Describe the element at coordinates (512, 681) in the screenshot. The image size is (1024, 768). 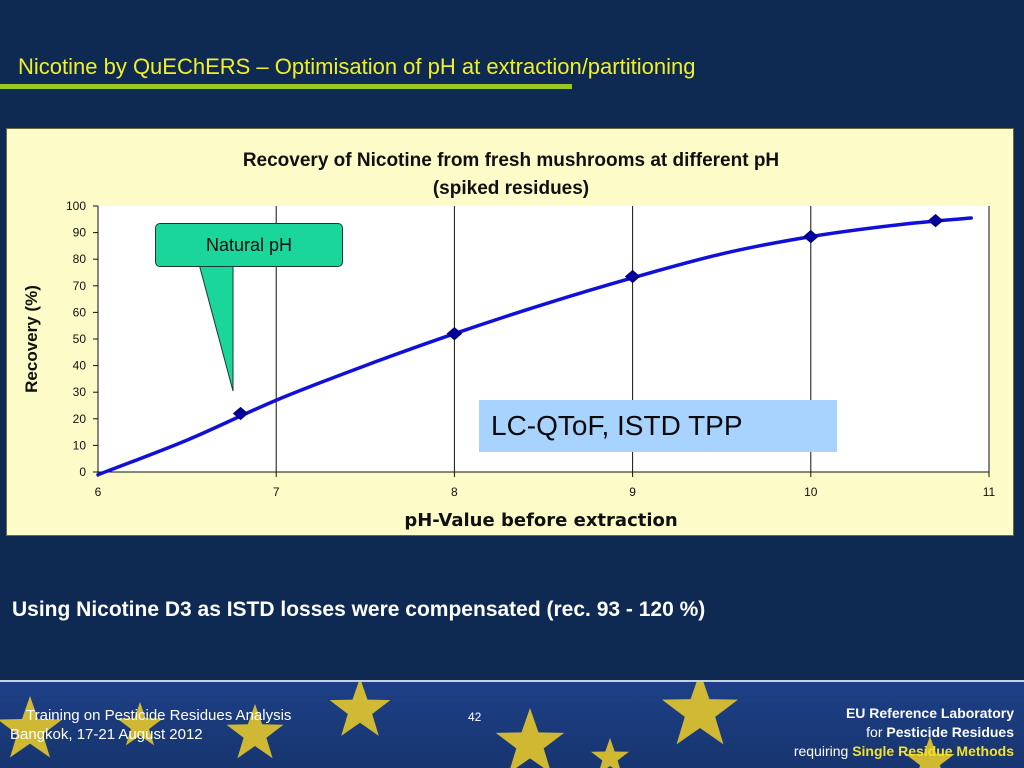
I see `footer-divider` at that location.